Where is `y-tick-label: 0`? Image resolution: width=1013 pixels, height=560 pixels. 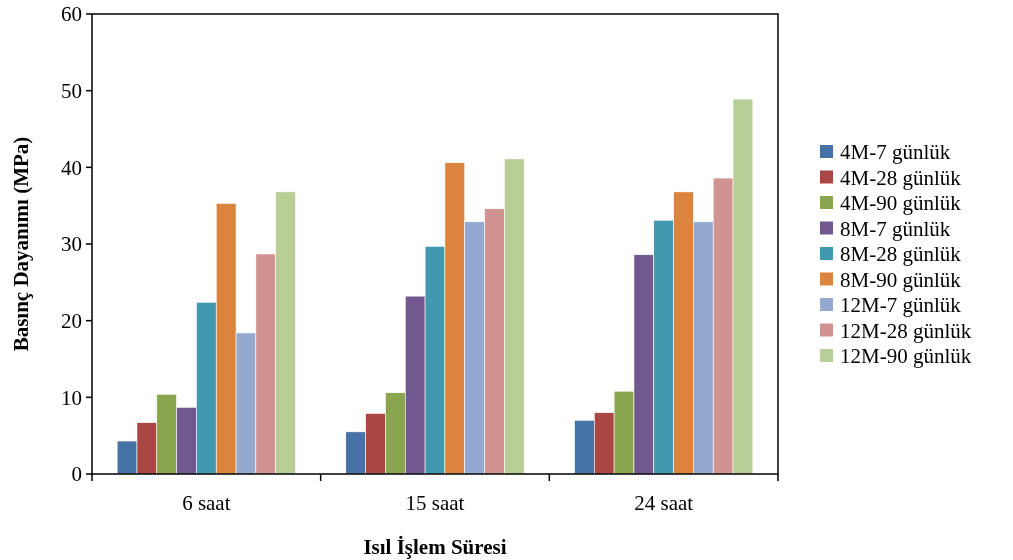
y-tick-label: 0 is located at coordinates (76, 474).